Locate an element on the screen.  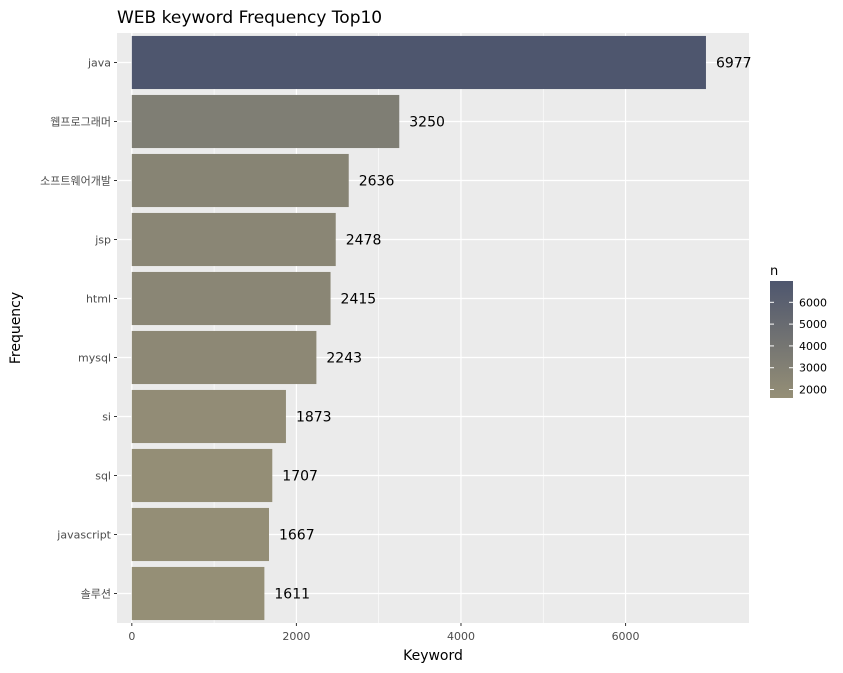
x-tick-label: 0 is located at coordinates (131, 636).